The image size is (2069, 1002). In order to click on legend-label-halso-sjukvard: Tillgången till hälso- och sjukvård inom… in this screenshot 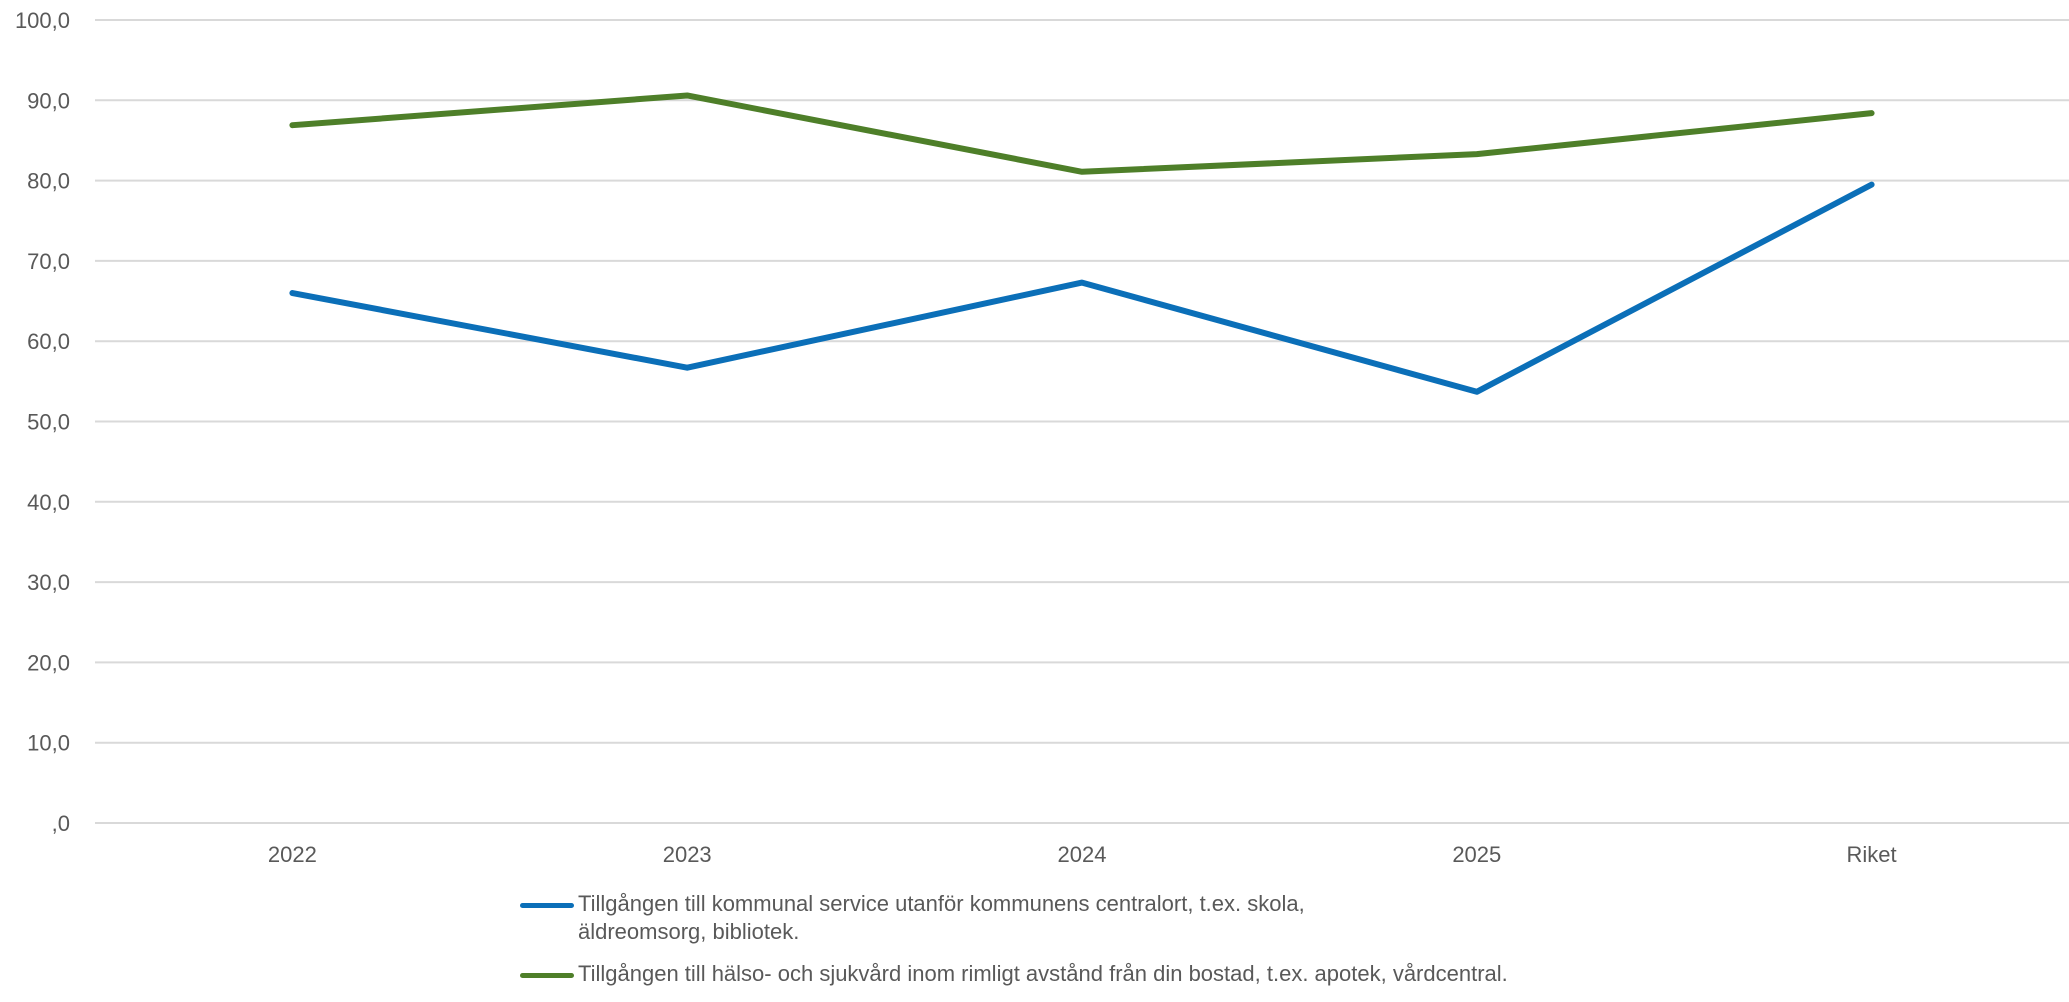, I will do `click(1043, 974)`.